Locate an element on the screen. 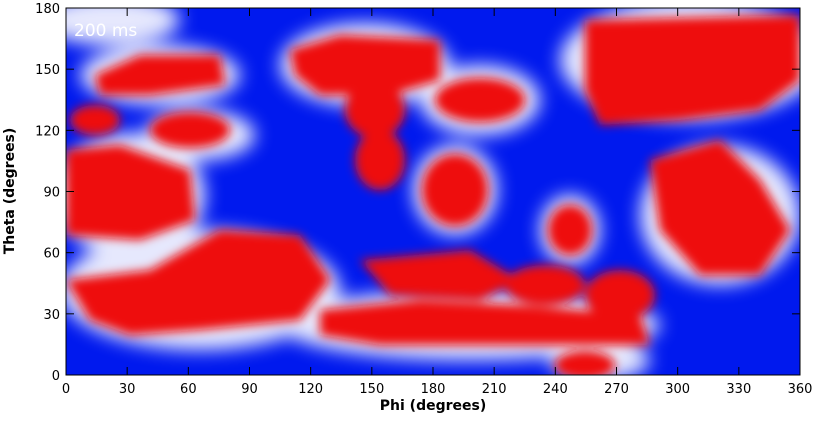 Image resolution: width=830 pixels, height=422 pixels. y-axis-label: Theta (degrees) is located at coordinates (10, 191).